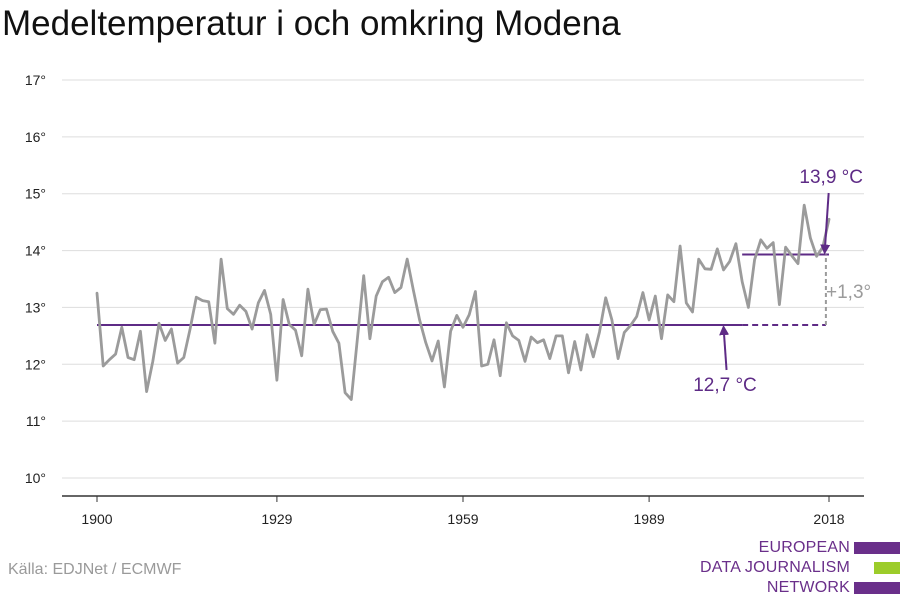  What do you see at coordinates (649, 519) in the screenshot?
I see `x-tick-label: 1989` at bounding box center [649, 519].